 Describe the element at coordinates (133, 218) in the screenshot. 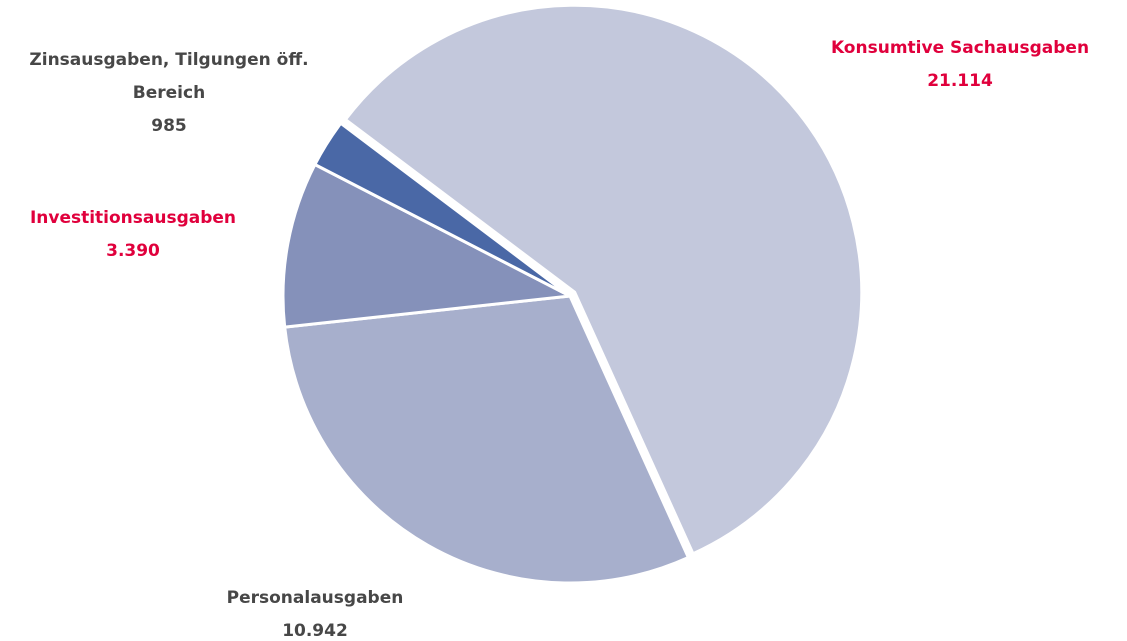

I see `category-label: Investitionsausgaben` at that location.